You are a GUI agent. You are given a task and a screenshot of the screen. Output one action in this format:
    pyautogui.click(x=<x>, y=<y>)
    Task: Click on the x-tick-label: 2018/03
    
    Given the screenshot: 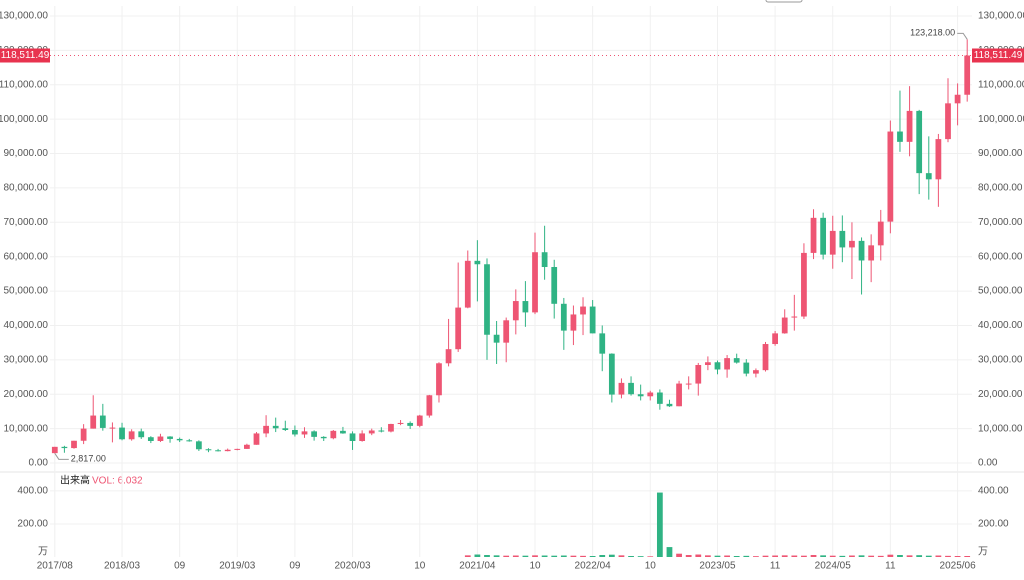 What is the action you would take?
    pyautogui.click(x=122, y=566)
    